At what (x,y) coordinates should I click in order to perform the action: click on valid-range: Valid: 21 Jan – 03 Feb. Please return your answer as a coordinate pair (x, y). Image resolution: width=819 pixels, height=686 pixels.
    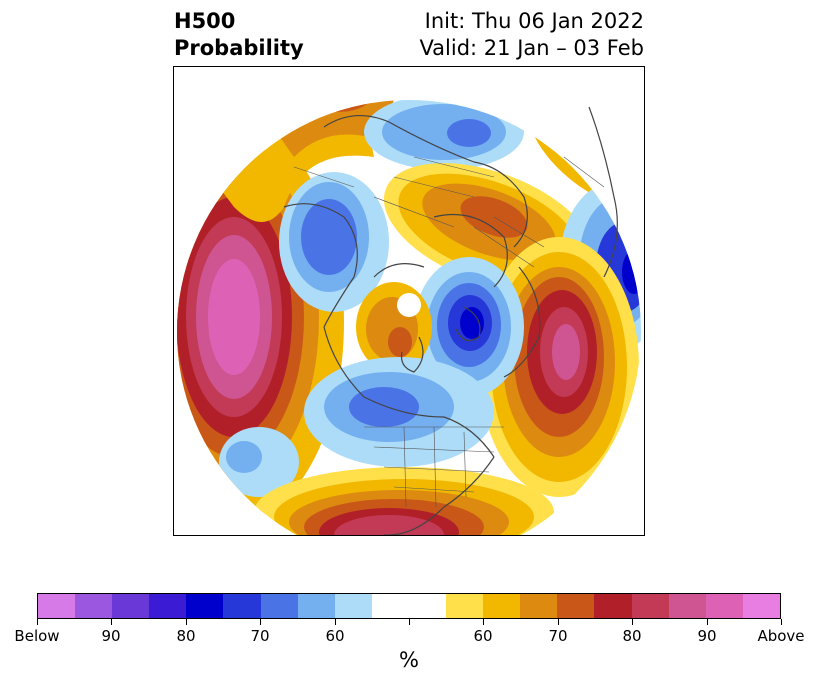
    Looking at the image, I should click on (531, 48).